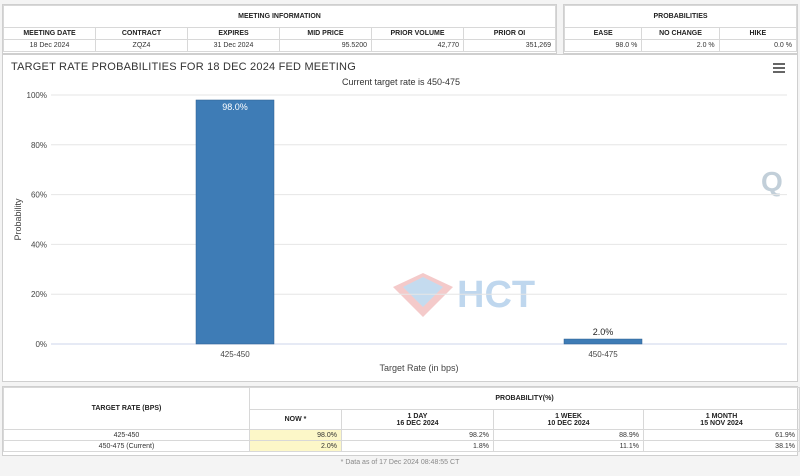 The width and height of the screenshot is (800, 476). Describe the element at coordinates (49, 45) in the screenshot. I see `meeting-date-value: 18 Dec 2024` at that location.